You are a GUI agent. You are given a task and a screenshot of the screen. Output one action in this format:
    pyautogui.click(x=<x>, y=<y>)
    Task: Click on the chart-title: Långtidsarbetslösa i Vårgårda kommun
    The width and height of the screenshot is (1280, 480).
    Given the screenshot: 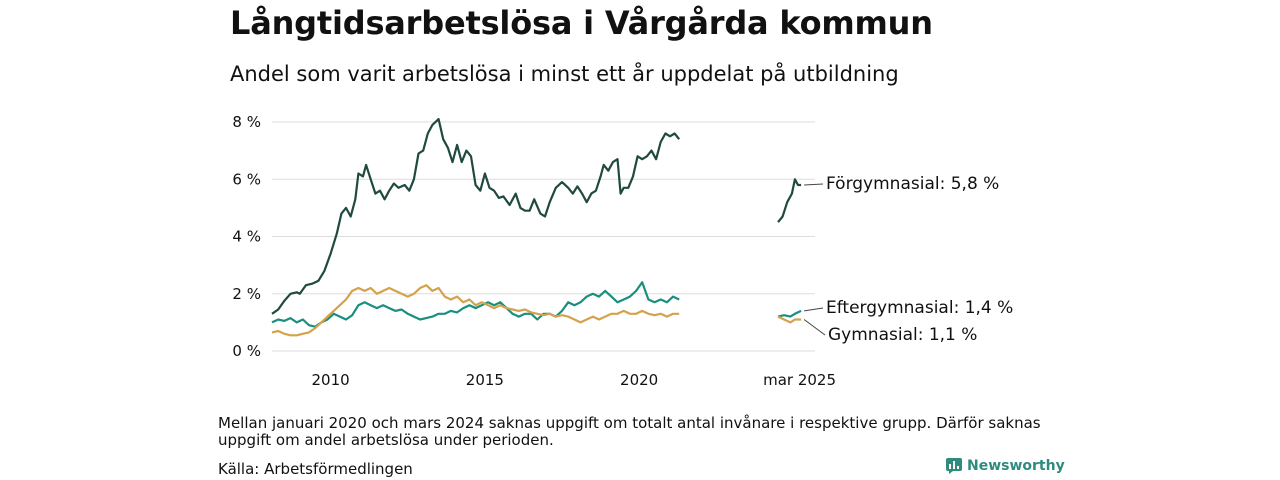 What is the action you would take?
    pyautogui.click(x=581, y=23)
    